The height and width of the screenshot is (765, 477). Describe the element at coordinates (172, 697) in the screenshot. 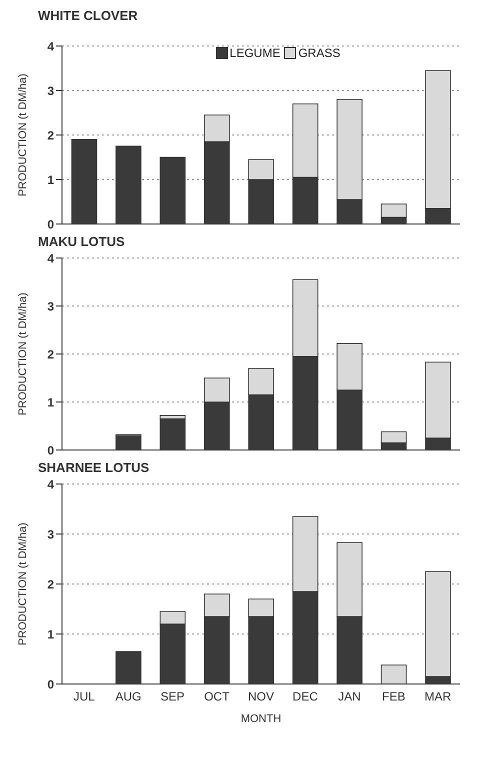

I see `x-tick-label: SEP` at that location.